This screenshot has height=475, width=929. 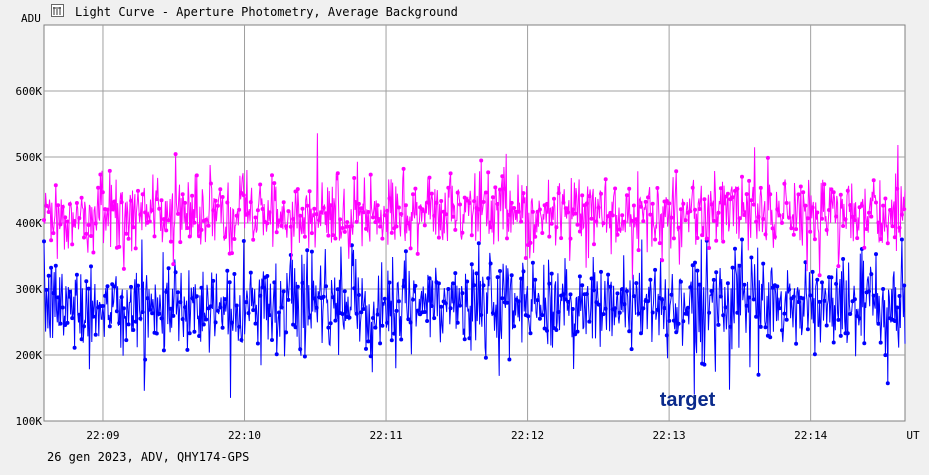 I want to click on light-curve-icon, so click(x=57, y=10).